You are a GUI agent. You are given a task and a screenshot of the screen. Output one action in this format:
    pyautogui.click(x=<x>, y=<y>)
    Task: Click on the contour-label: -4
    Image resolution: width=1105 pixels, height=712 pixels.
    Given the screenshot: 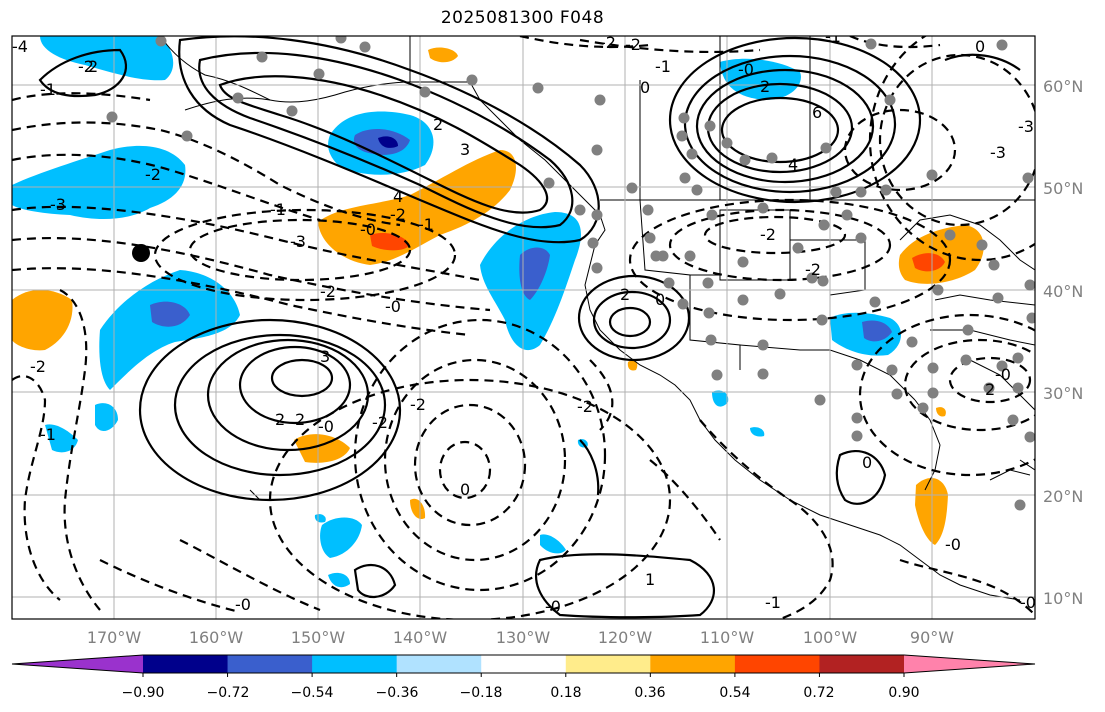 What is the action you would take?
    pyautogui.click(x=20, y=46)
    